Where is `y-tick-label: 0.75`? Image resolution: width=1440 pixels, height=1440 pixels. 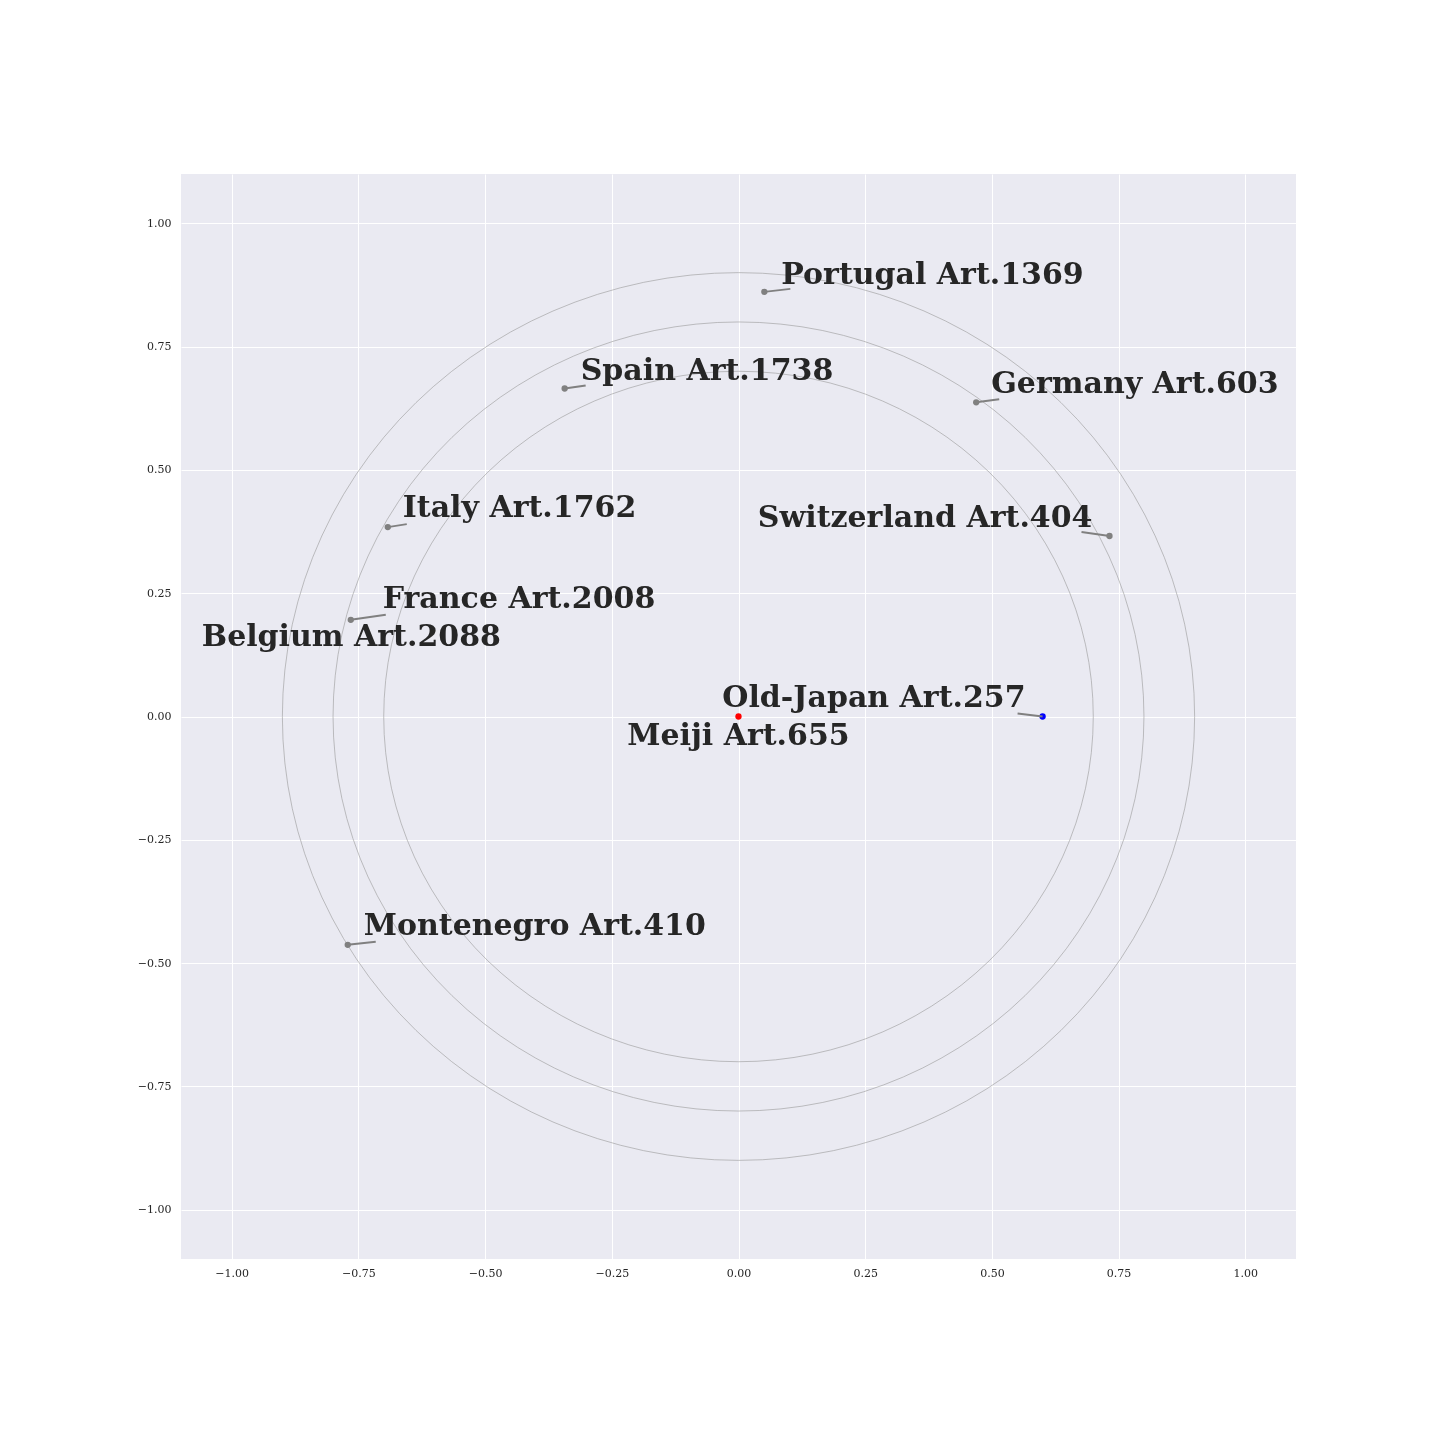
y-tick-label: 0.75 is located at coordinates (159, 347).